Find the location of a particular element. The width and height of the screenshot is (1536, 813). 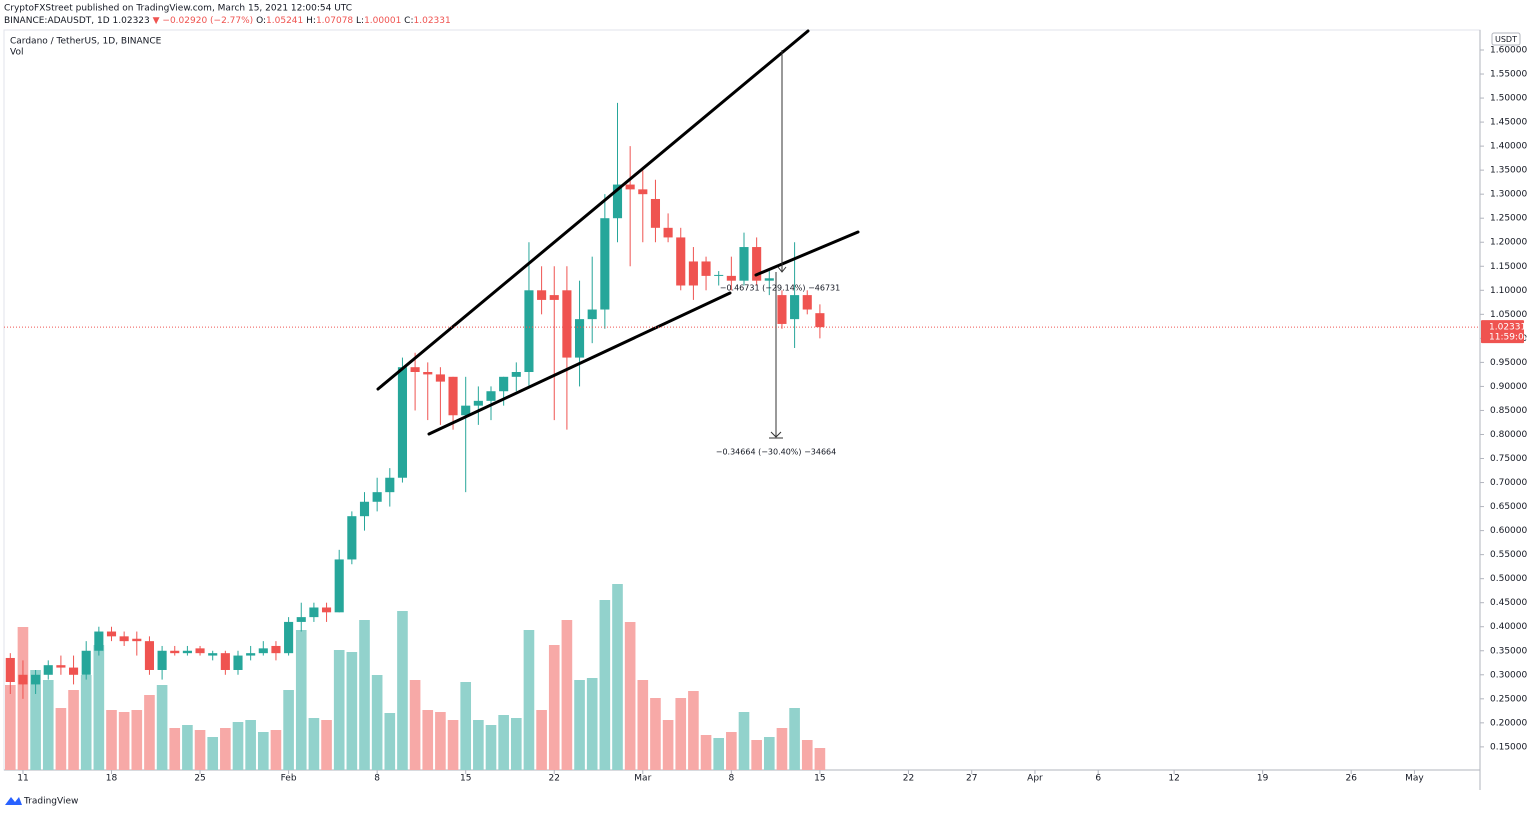

x-tick-label: 19 is located at coordinates (1263, 779).